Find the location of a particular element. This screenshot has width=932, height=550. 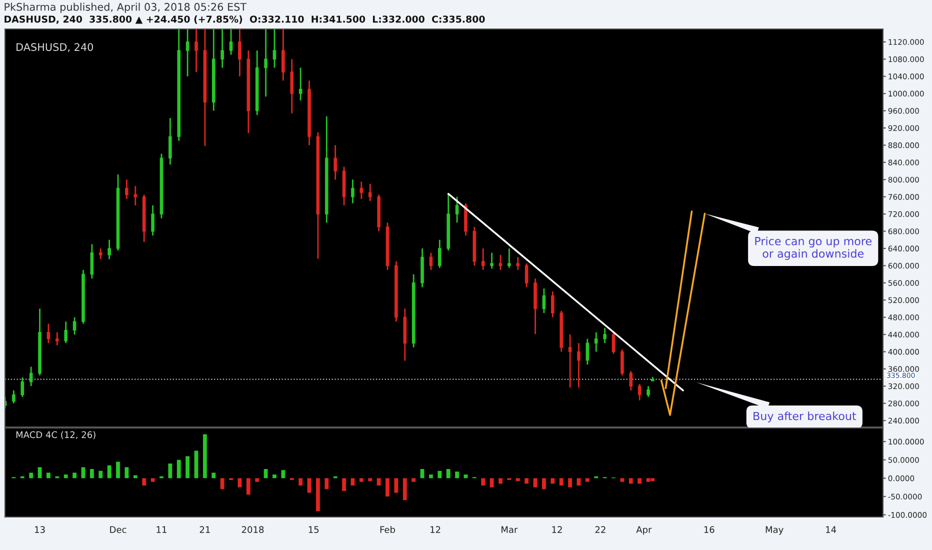

chart-title: PkSharma published, April 03, 2018 05:26 EST is located at coordinates (125, 7).